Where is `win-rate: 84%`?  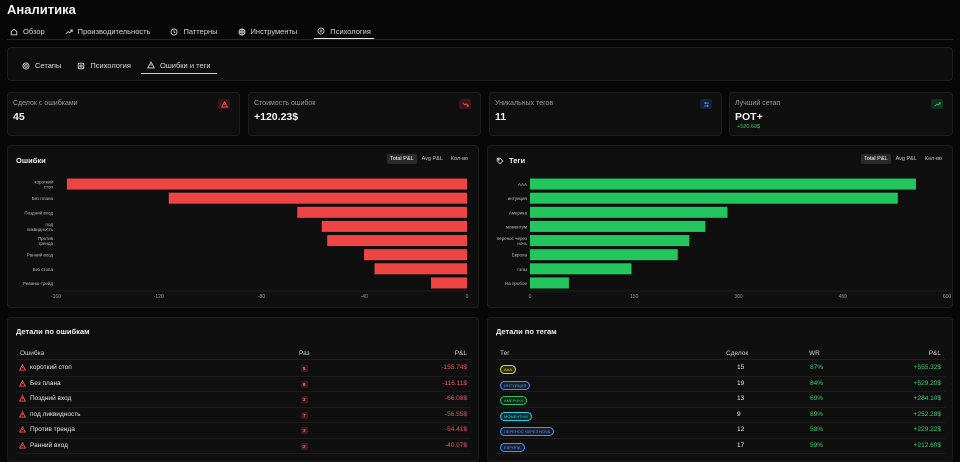
win-rate: 84% is located at coordinates (817, 383).